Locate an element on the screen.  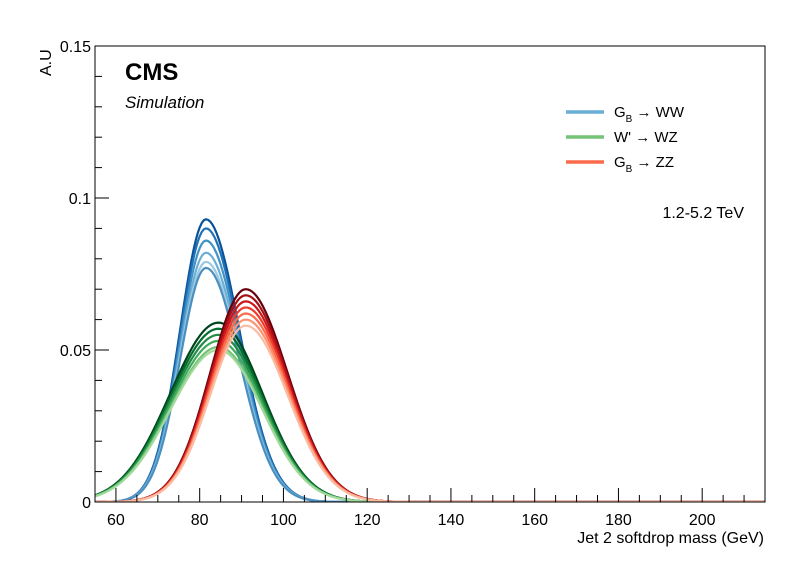
x-axis-ticks: 60 80 100 120 140 160 180 200 is located at coordinates (430, 508).